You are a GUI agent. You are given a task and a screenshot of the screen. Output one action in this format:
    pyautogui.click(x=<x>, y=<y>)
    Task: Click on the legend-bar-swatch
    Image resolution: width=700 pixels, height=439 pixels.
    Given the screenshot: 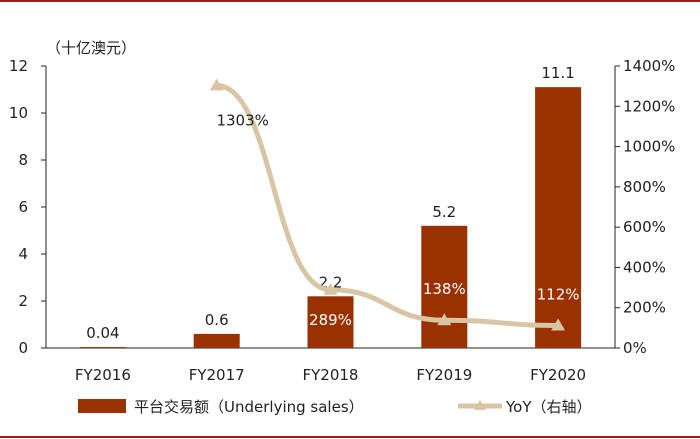 What is the action you would take?
    pyautogui.click(x=102, y=406)
    